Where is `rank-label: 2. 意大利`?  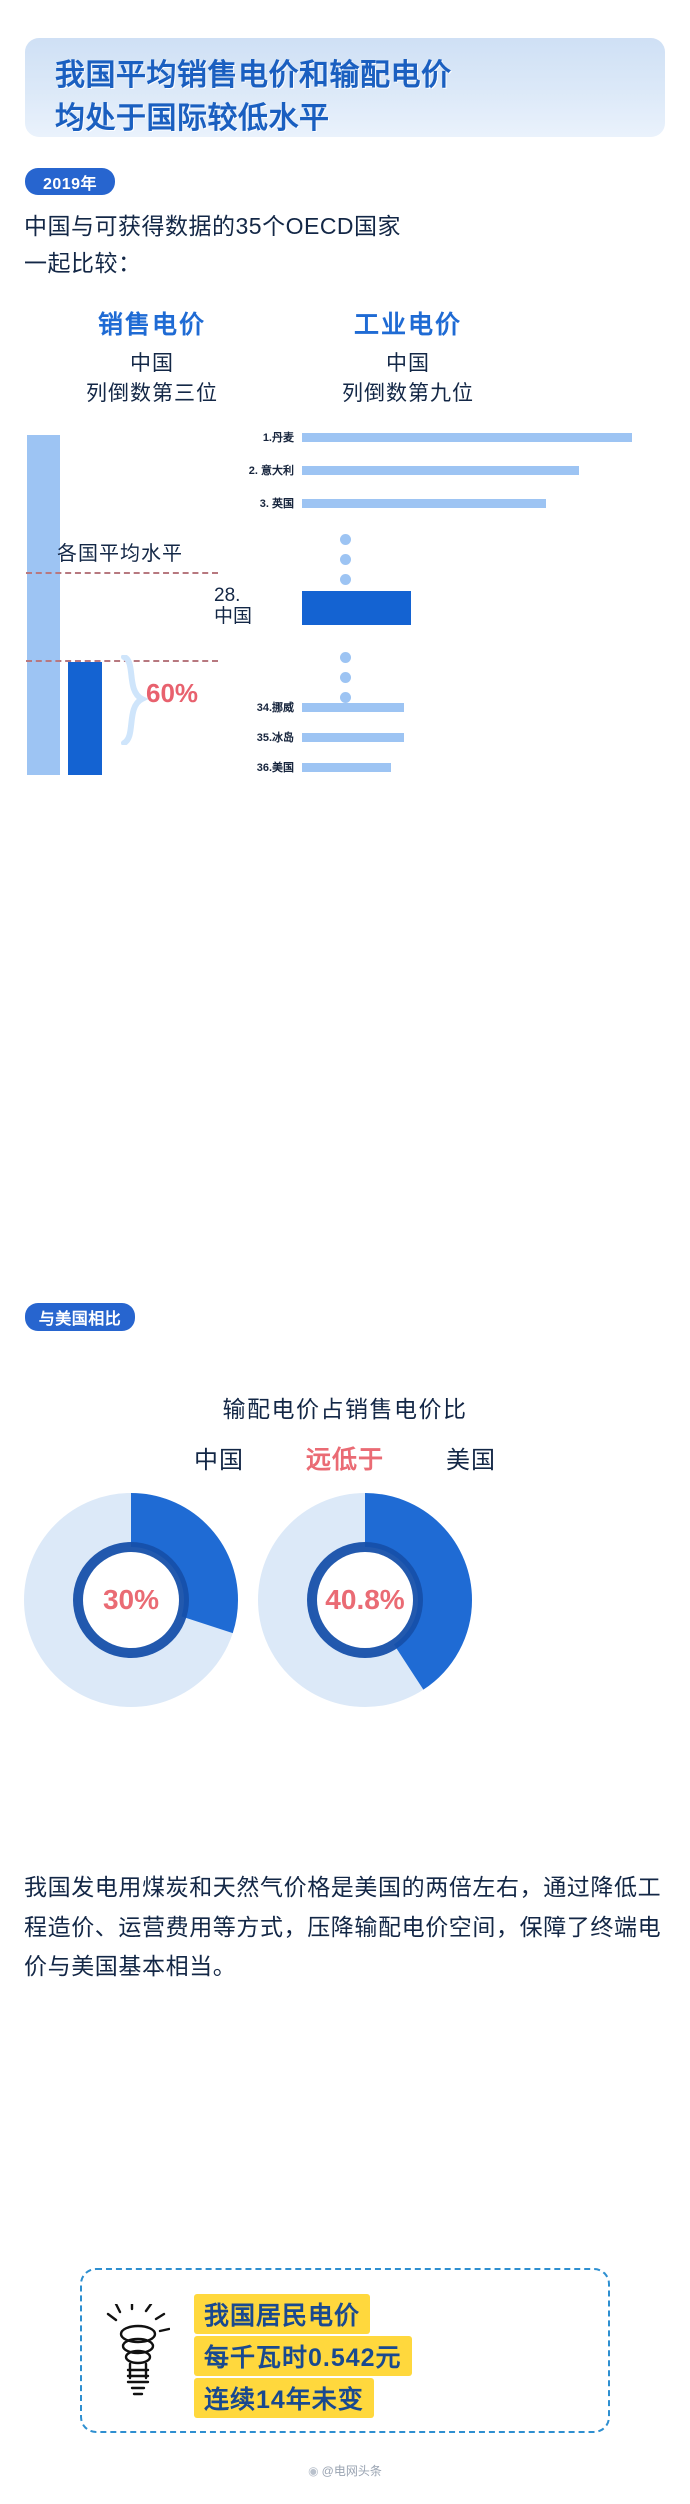 rank-label: 2. 意大利 is located at coordinates (271, 471).